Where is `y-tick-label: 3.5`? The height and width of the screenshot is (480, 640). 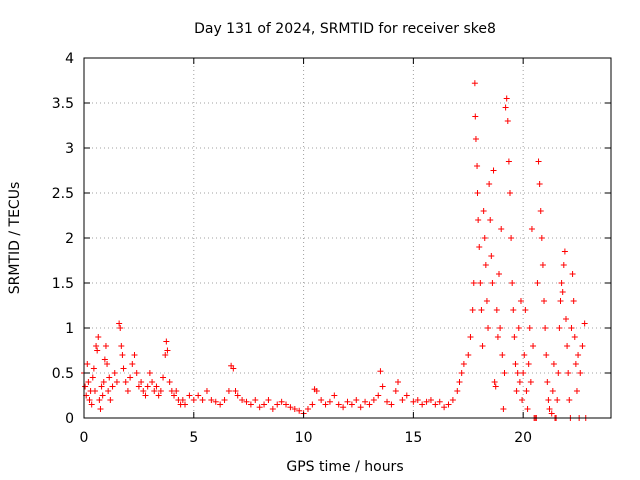 y-tick-label: 3.5 is located at coordinates (63, 104).